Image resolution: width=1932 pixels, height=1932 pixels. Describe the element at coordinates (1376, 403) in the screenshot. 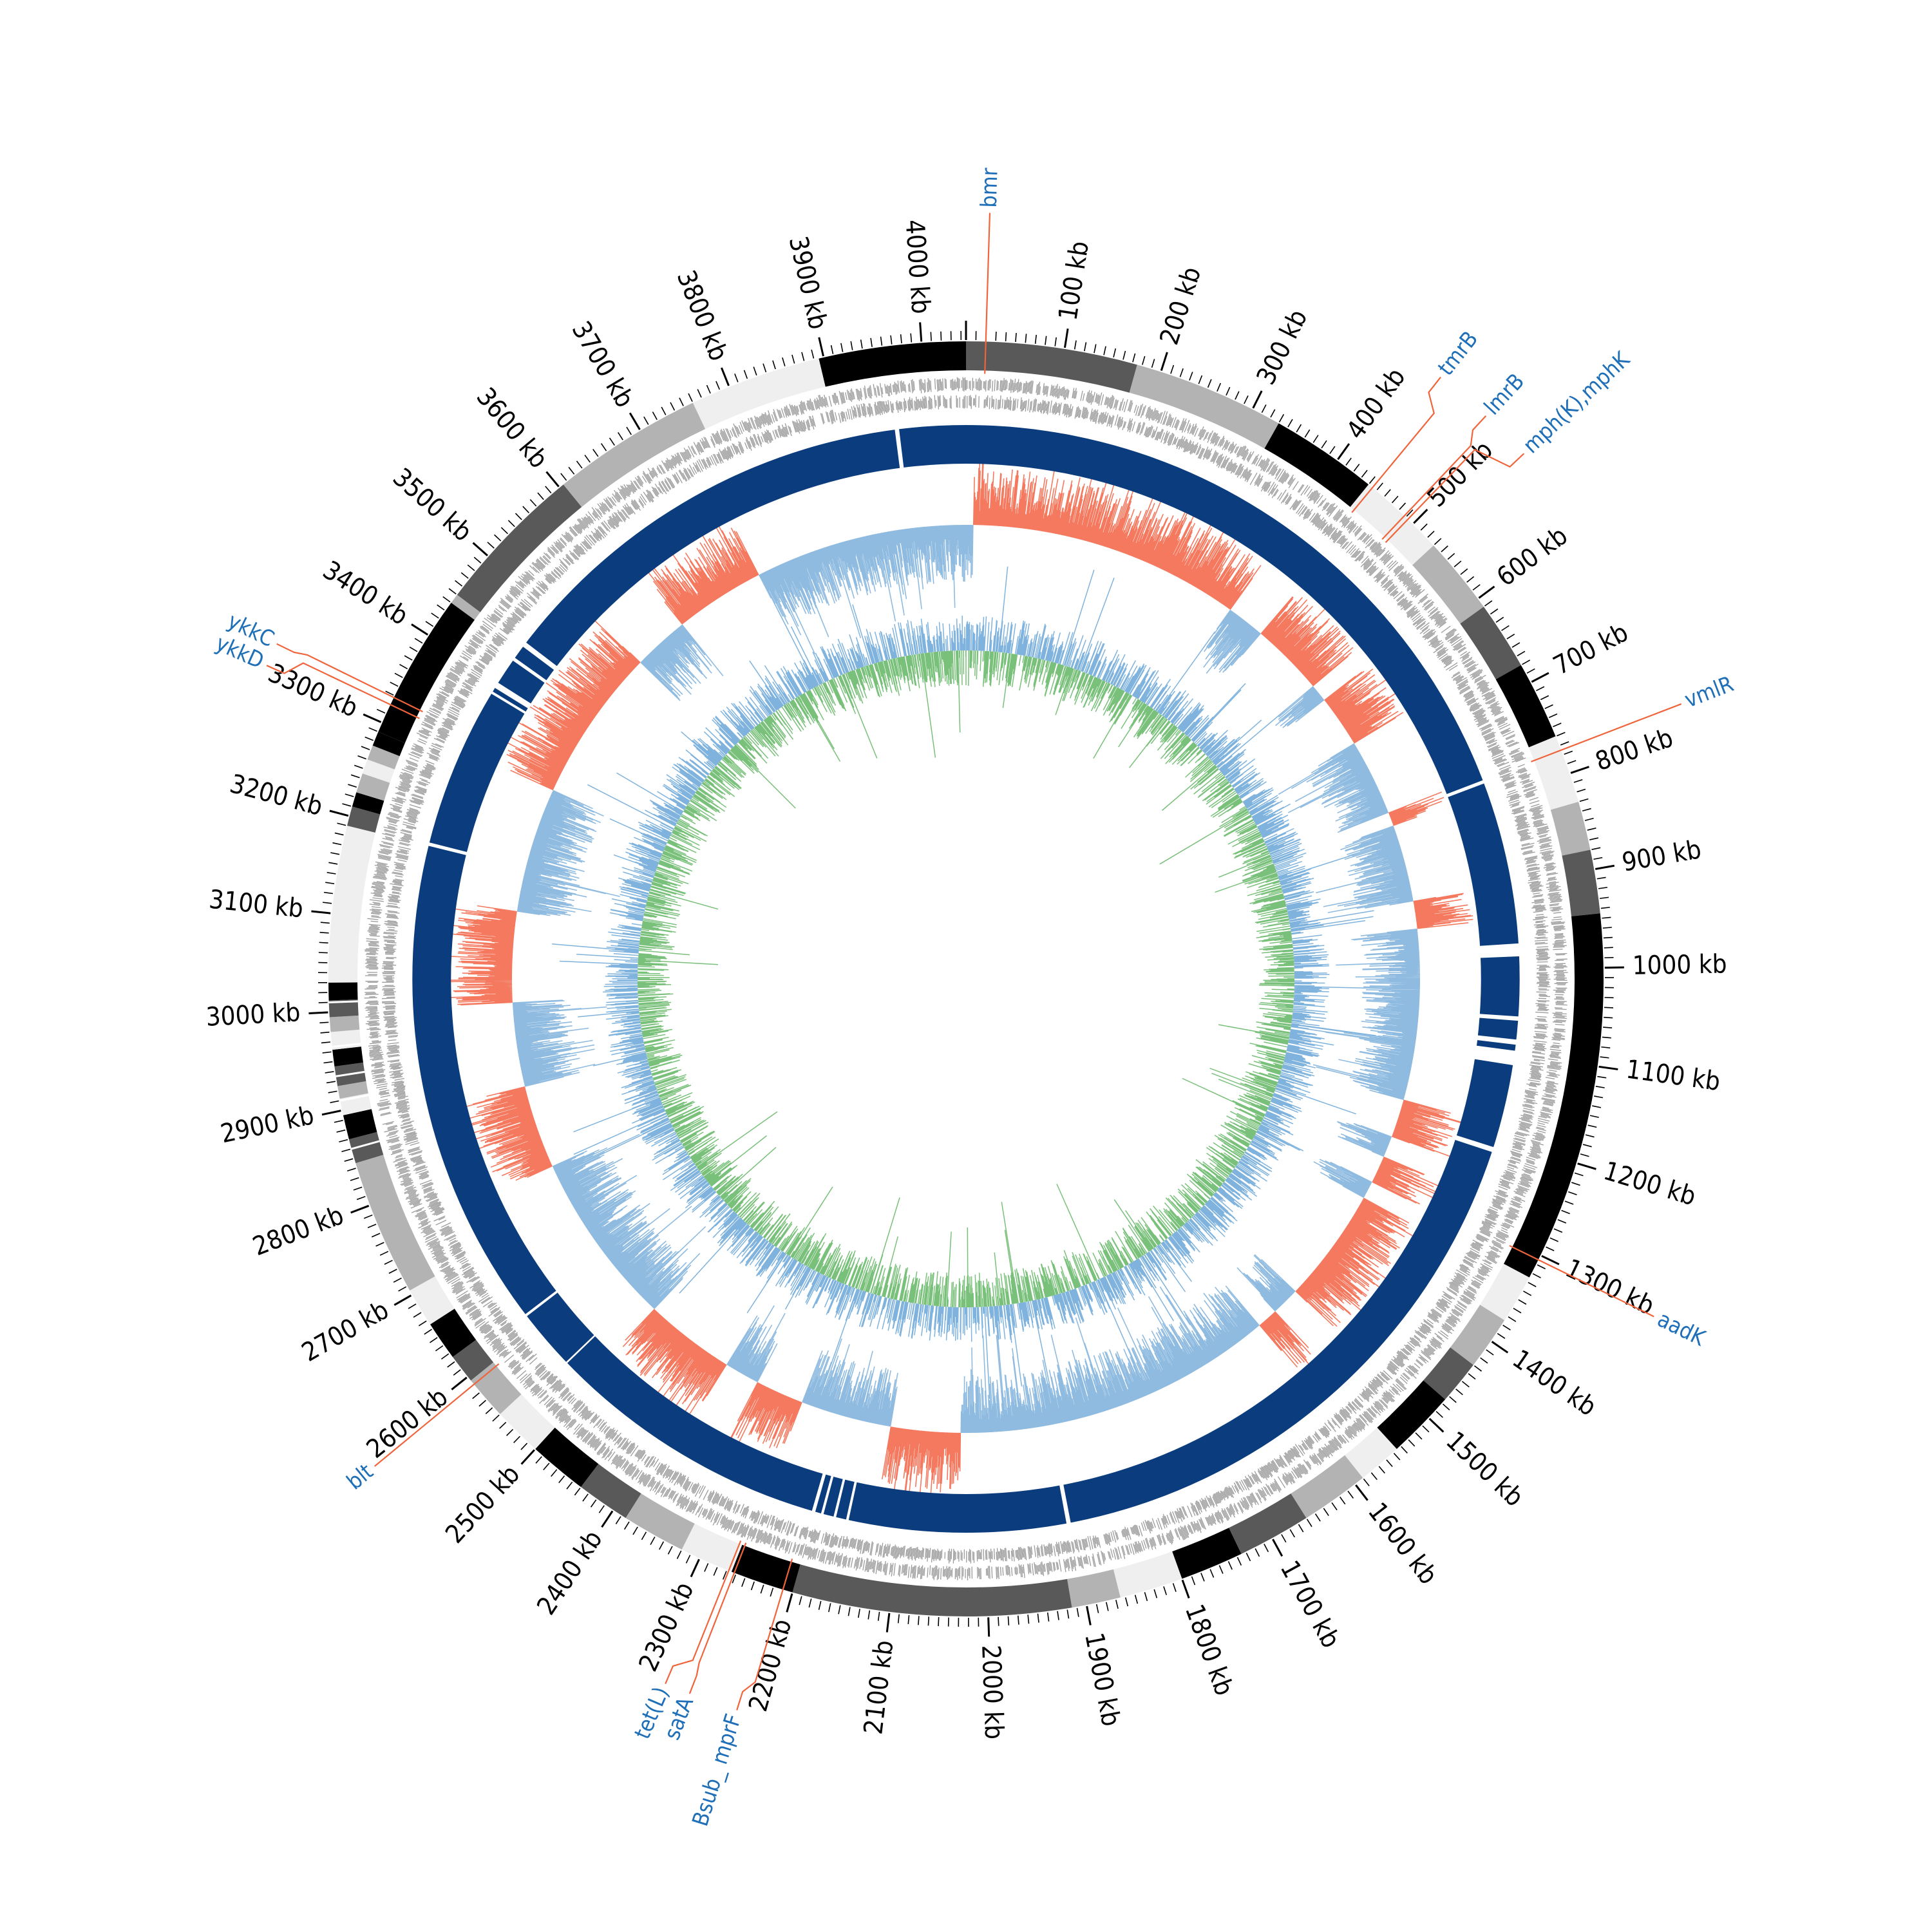

I see `tick-label: 400 kb` at that location.